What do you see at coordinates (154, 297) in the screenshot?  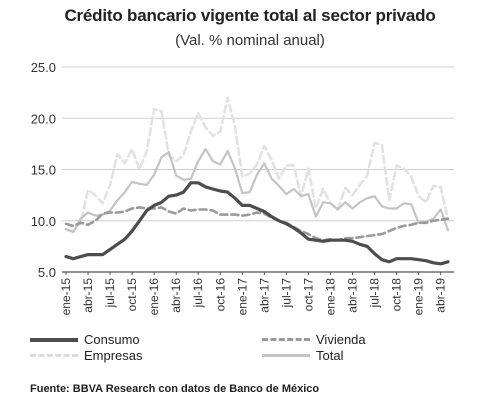 I see `x-tick-label: ene-16` at bounding box center [154, 297].